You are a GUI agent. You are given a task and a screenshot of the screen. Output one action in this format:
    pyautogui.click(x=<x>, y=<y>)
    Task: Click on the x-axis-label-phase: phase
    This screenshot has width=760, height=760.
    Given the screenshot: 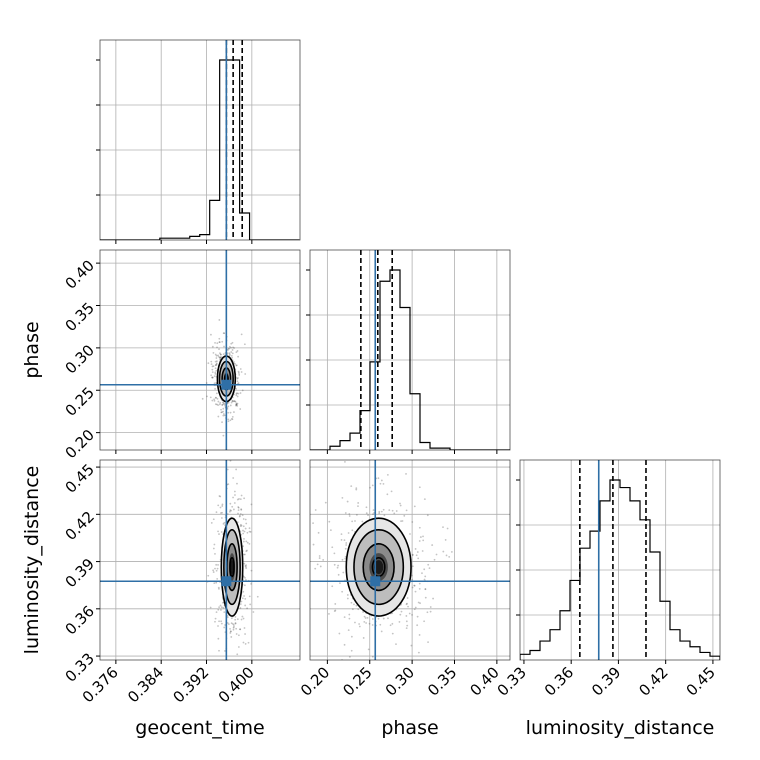 What is the action you would take?
    pyautogui.click(x=409, y=728)
    